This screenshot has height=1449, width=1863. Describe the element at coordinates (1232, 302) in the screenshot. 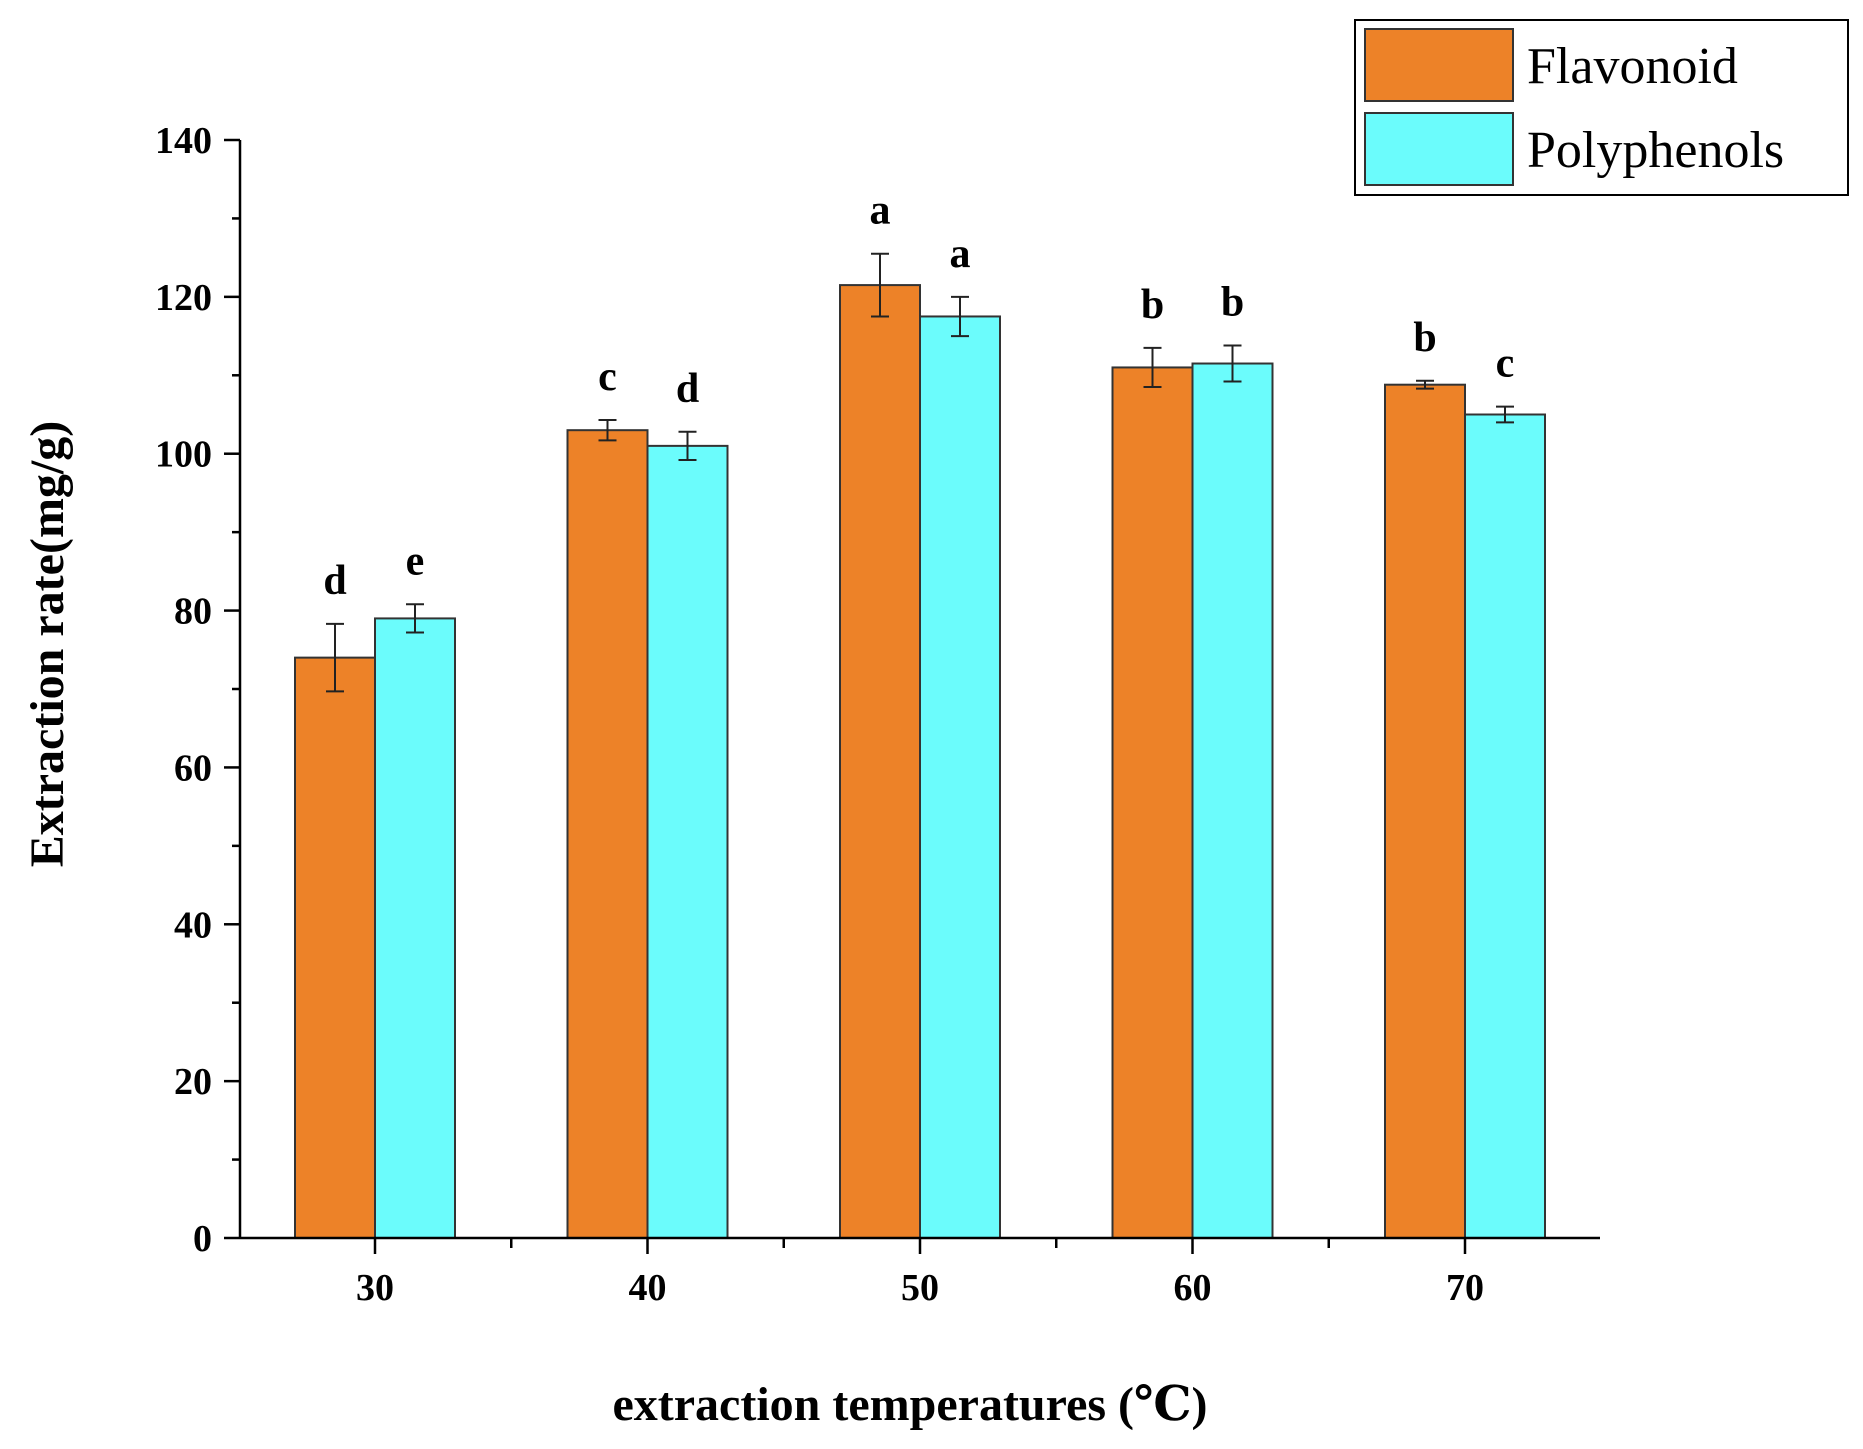

I see `significance-label-polyphenols: b` at that location.